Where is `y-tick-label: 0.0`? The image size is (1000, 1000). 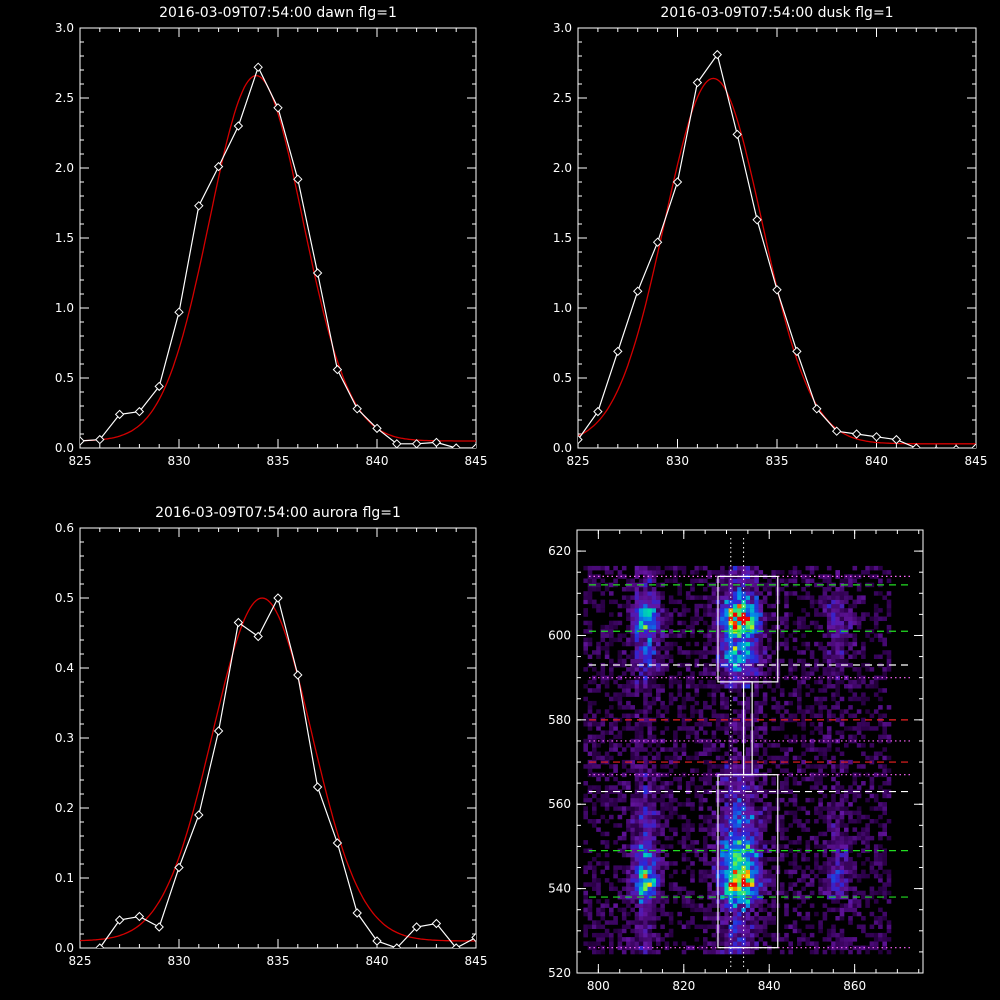
y-tick-label: 0.0 is located at coordinates (562, 448).